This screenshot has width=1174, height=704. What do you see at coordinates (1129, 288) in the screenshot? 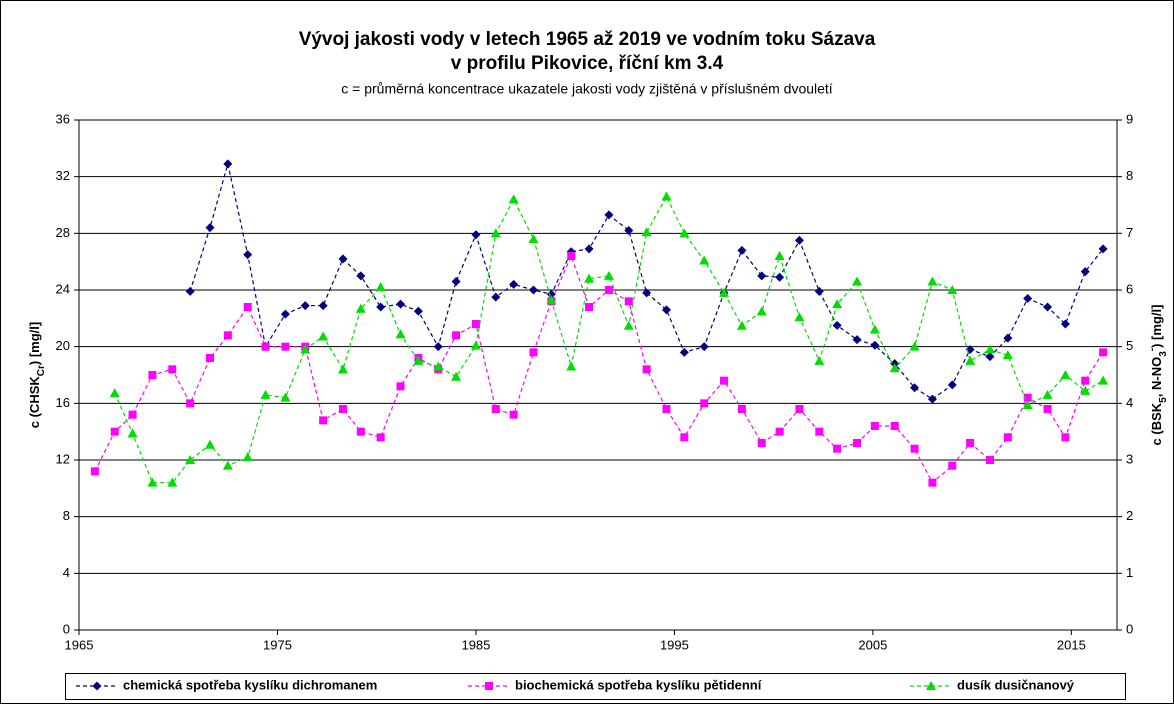
I see `y2-tick-label: 6` at bounding box center [1129, 288].